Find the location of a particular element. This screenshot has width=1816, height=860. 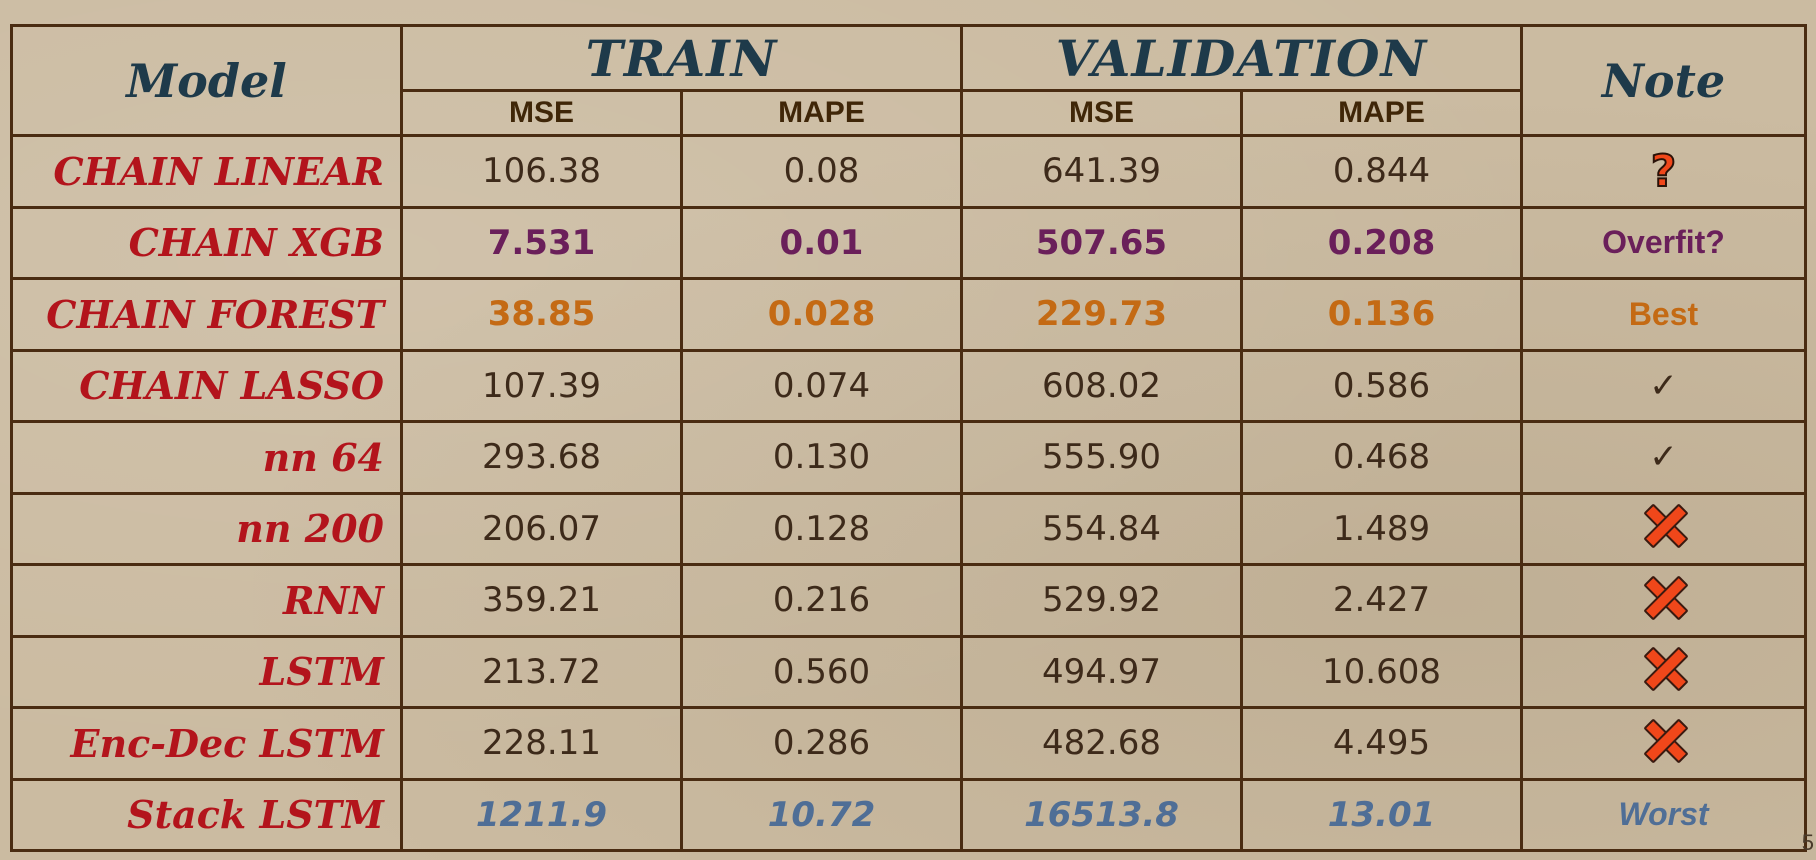

train-mse-cell: 213.72 is located at coordinates (542, 672).